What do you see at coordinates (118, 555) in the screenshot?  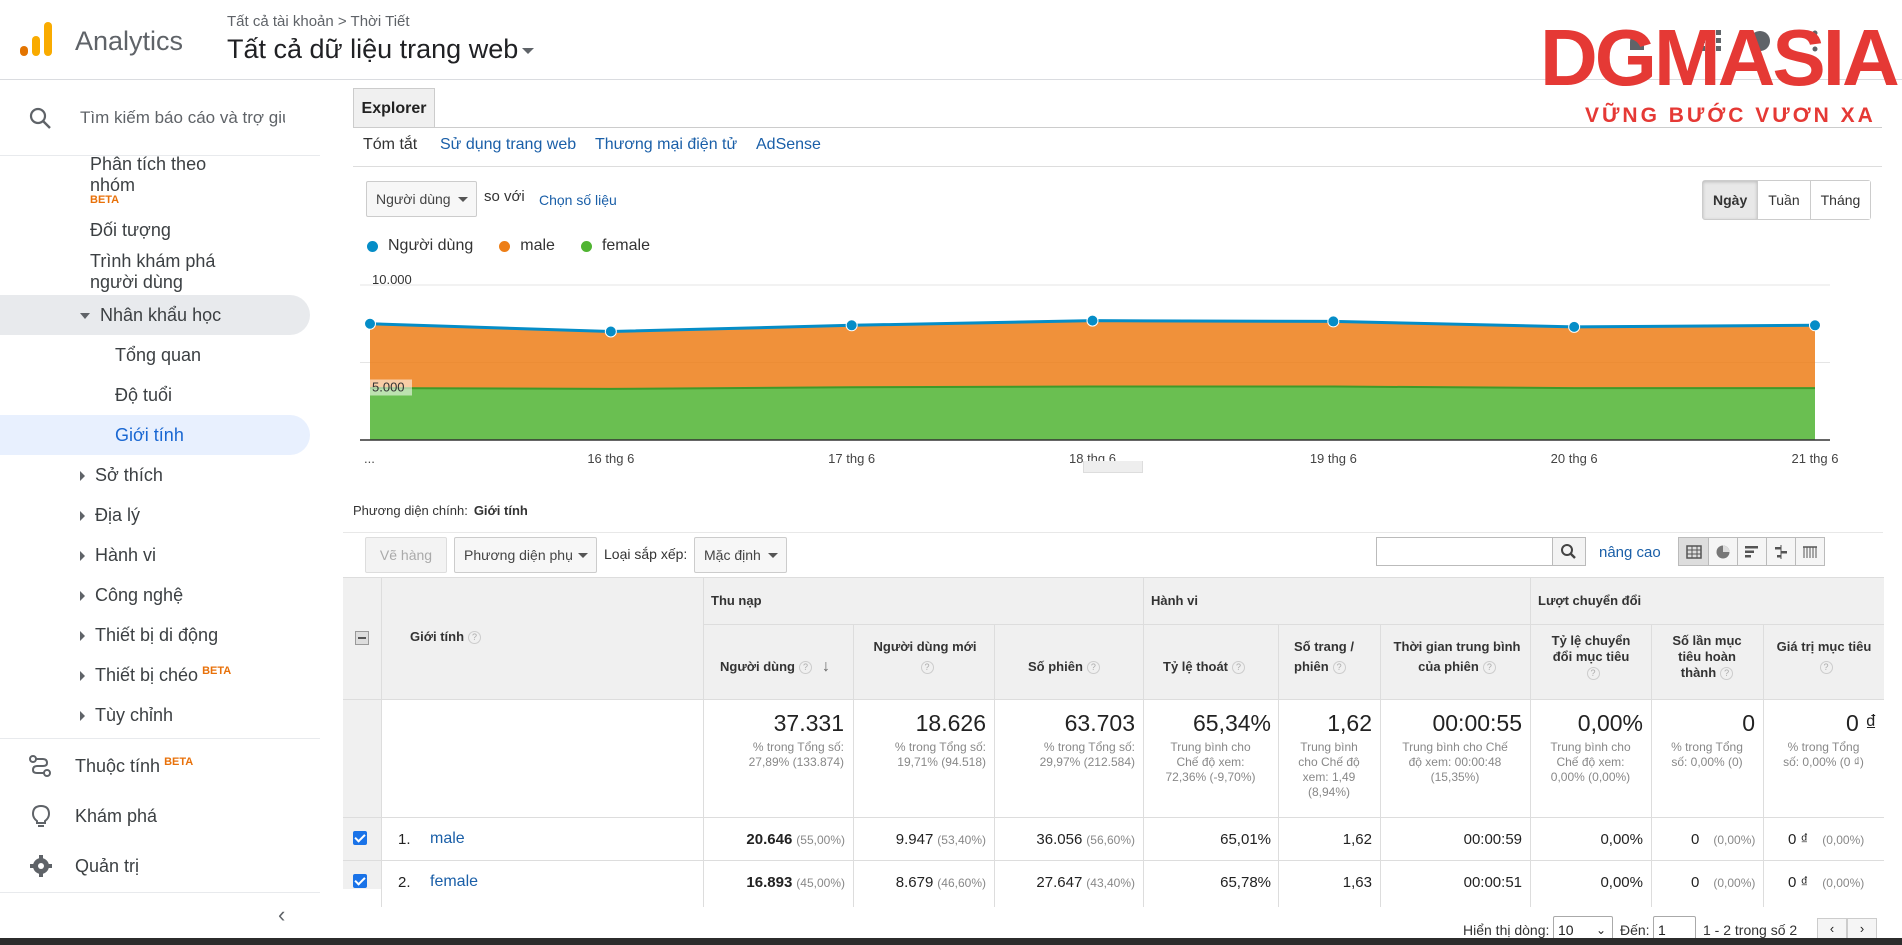 I see `sidebar-item-behavior: Hành vi` at bounding box center [118, 555].